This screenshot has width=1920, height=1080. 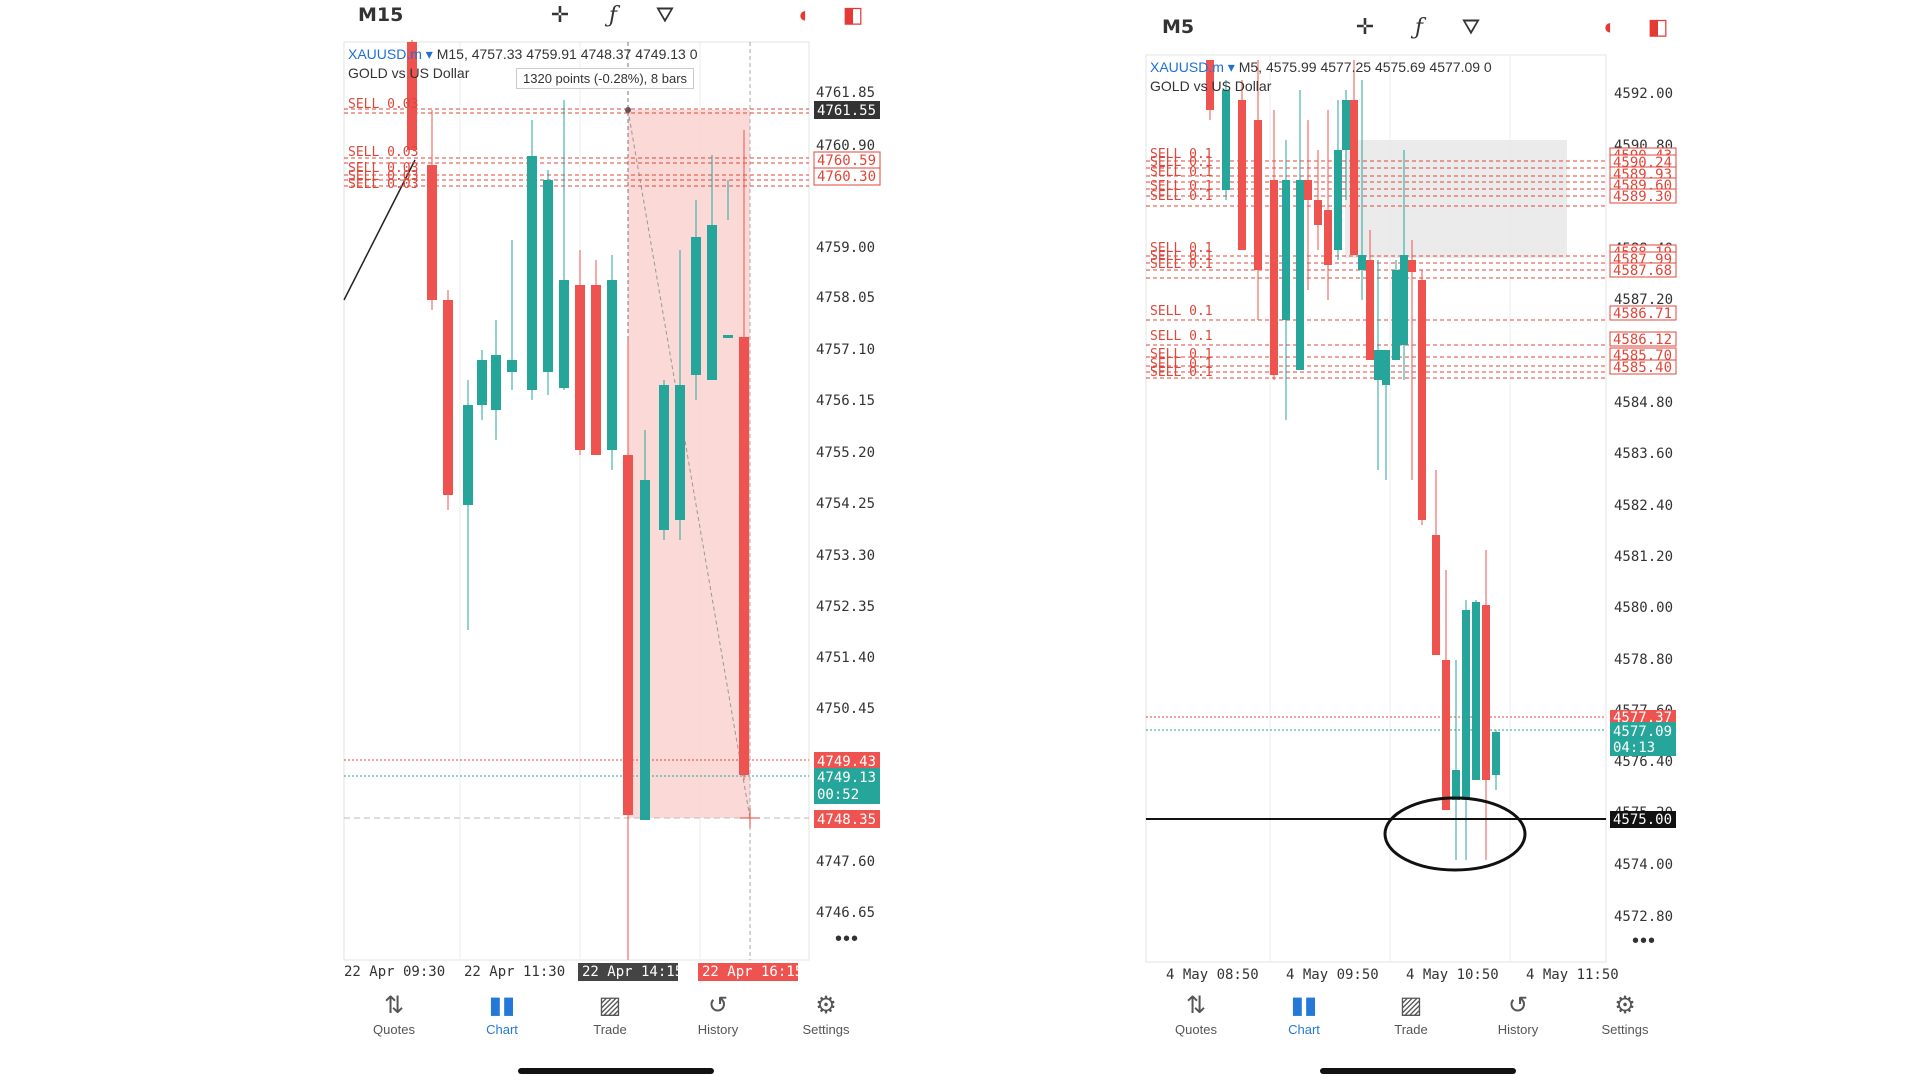 I want to click on y-axis-label: 4574.00, so click(x=1643, y=865).